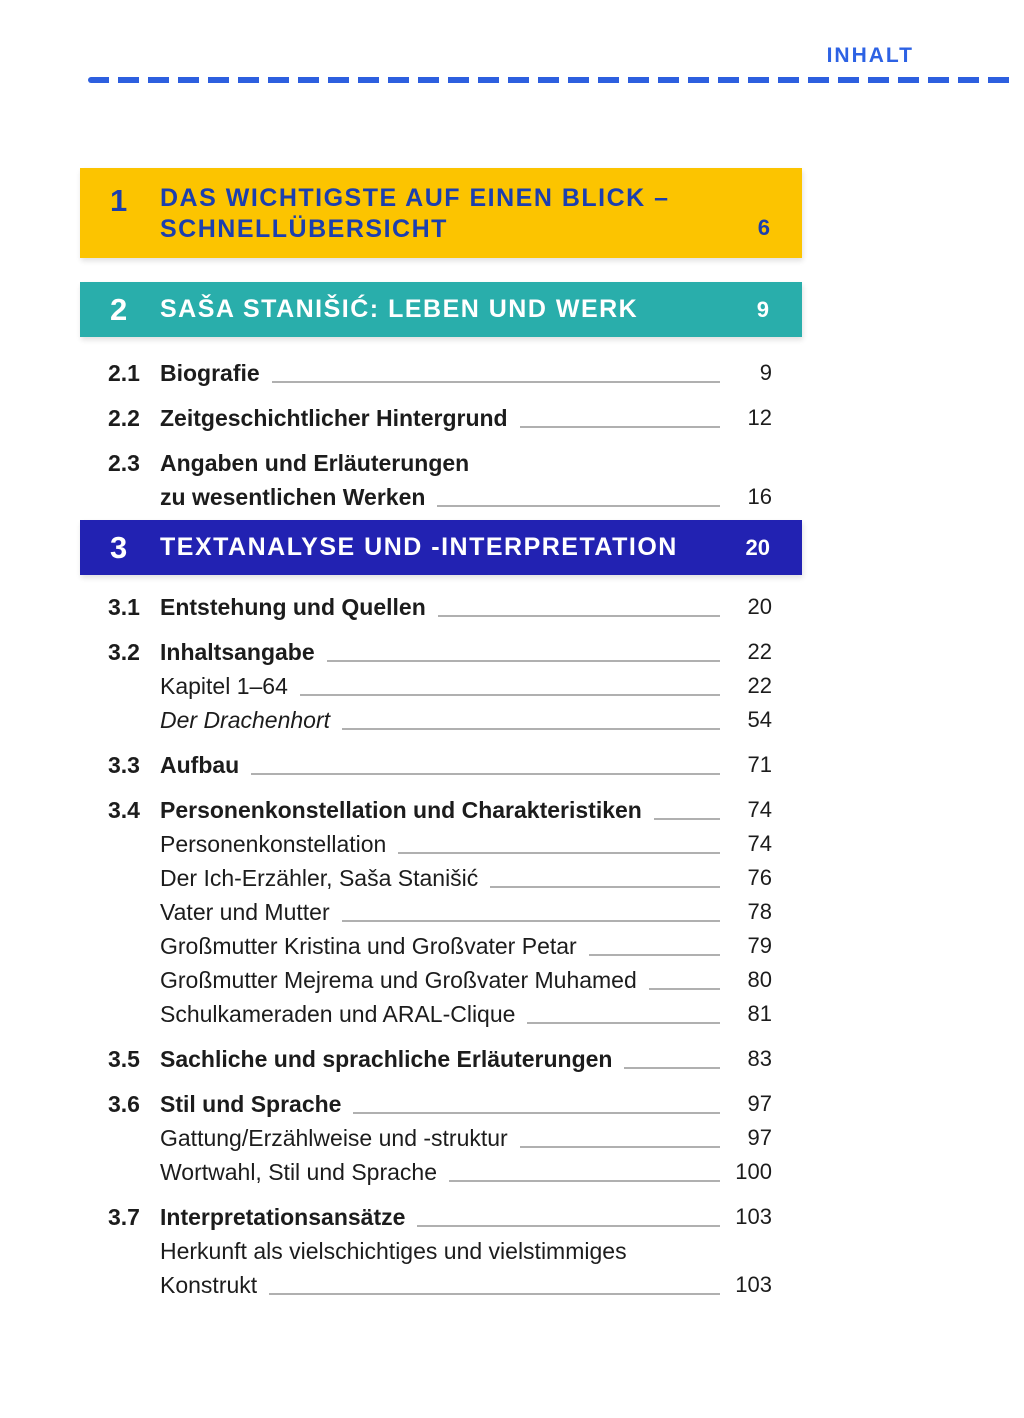  Describe the element at coordinates (441, 844) in the screenshot. I see `toc-subentry-personenkonstellation: Personenkonstellation 74` at that location.